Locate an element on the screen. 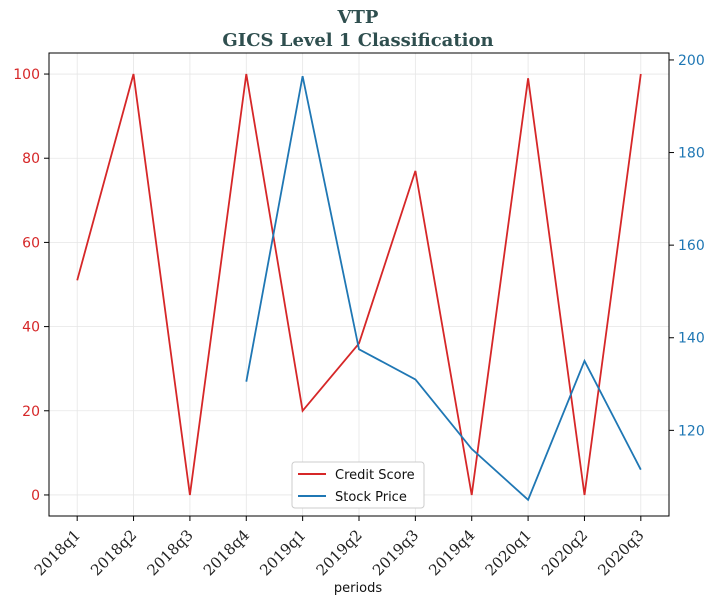 Image resolution: width=717 pixels, height=605 pixels. y-left-tick-label: 100 is located at coordinates (26, 75).